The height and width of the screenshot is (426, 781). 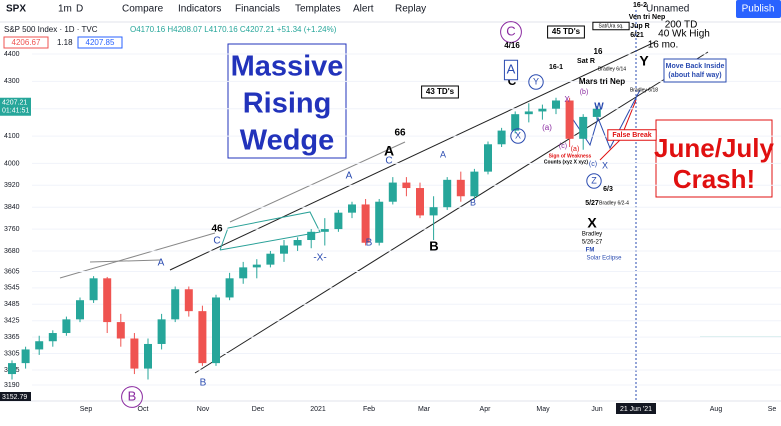 I want to click on text-box, so click(x=287, y=101).